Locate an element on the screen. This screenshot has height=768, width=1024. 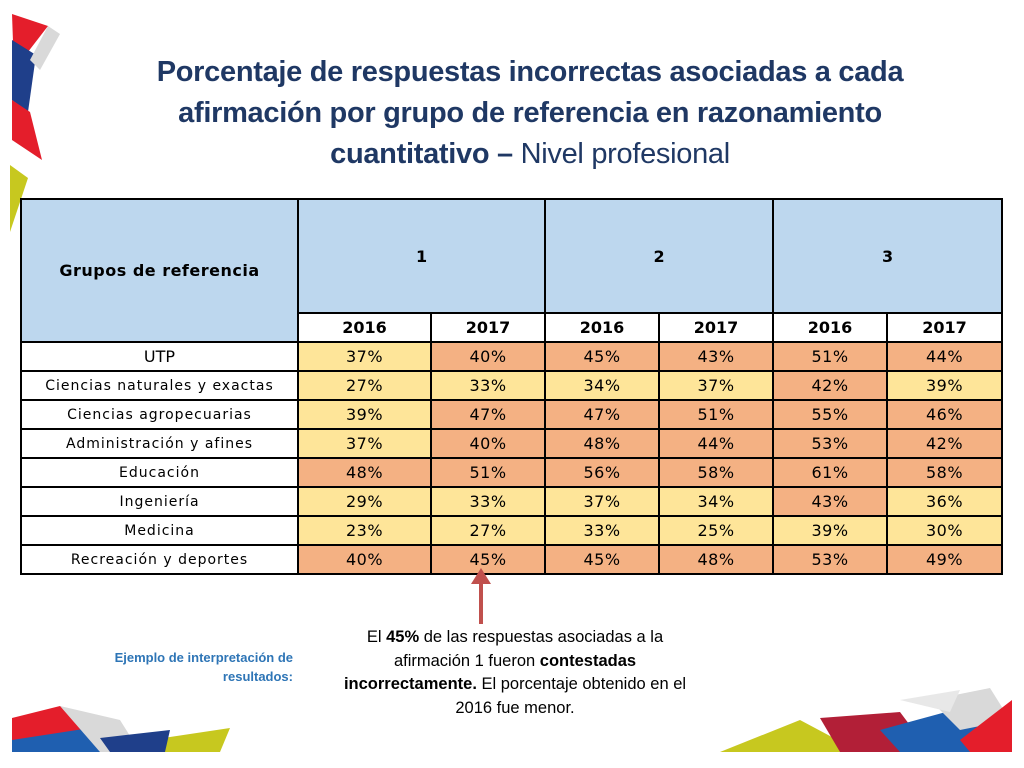
row-label: UTP is located at coordinates (159, 356).